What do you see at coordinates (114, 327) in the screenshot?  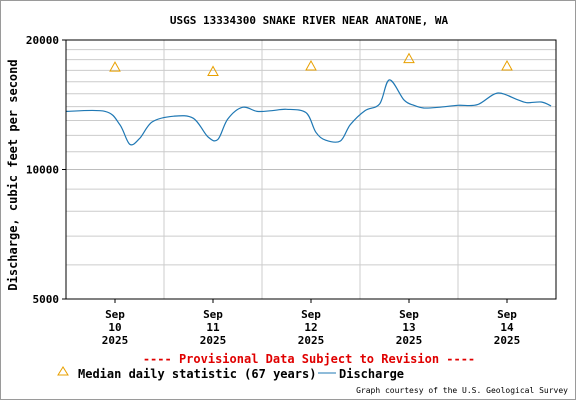 I see `x-tick-label: 10` at bounding box center [114, 327].